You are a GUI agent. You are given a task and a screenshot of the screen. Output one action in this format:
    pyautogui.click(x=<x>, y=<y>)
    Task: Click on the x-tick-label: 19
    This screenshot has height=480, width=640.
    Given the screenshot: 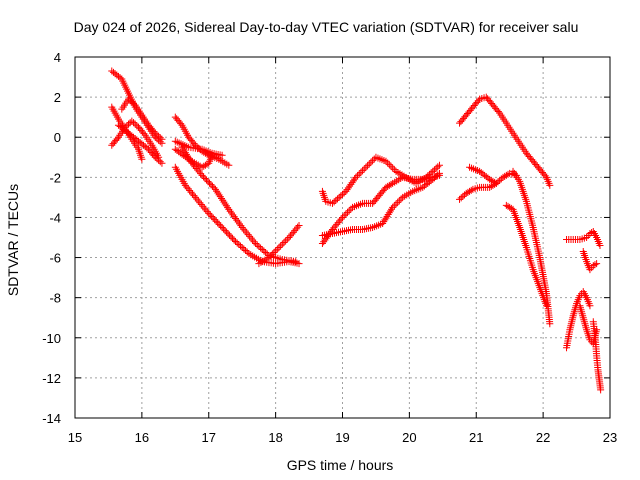 What is the action you would take?
    pyautogui.click(x=342, y=437)
    